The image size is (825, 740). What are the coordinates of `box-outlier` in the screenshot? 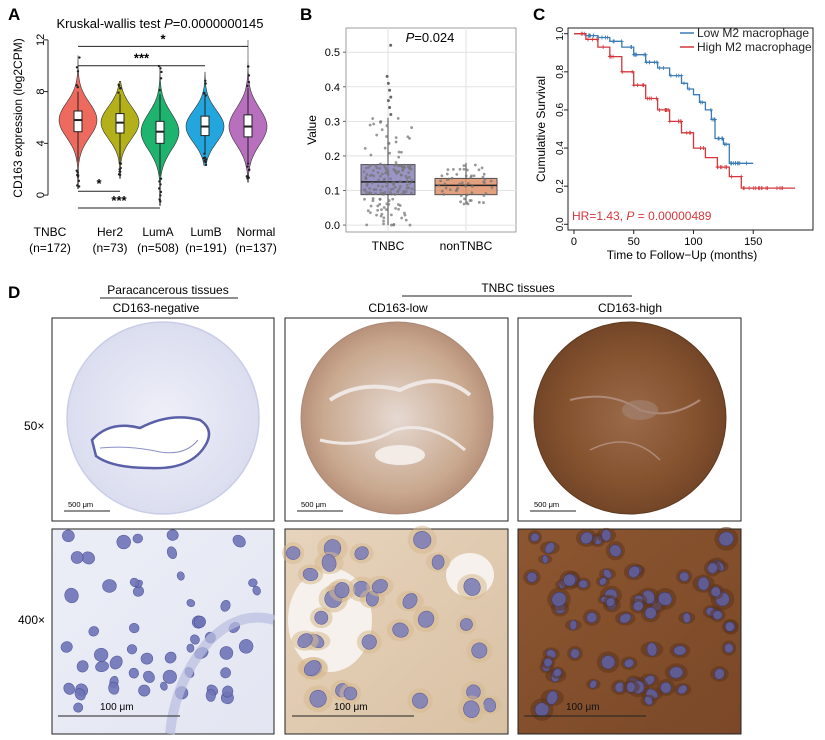 It's located at (388, 101).